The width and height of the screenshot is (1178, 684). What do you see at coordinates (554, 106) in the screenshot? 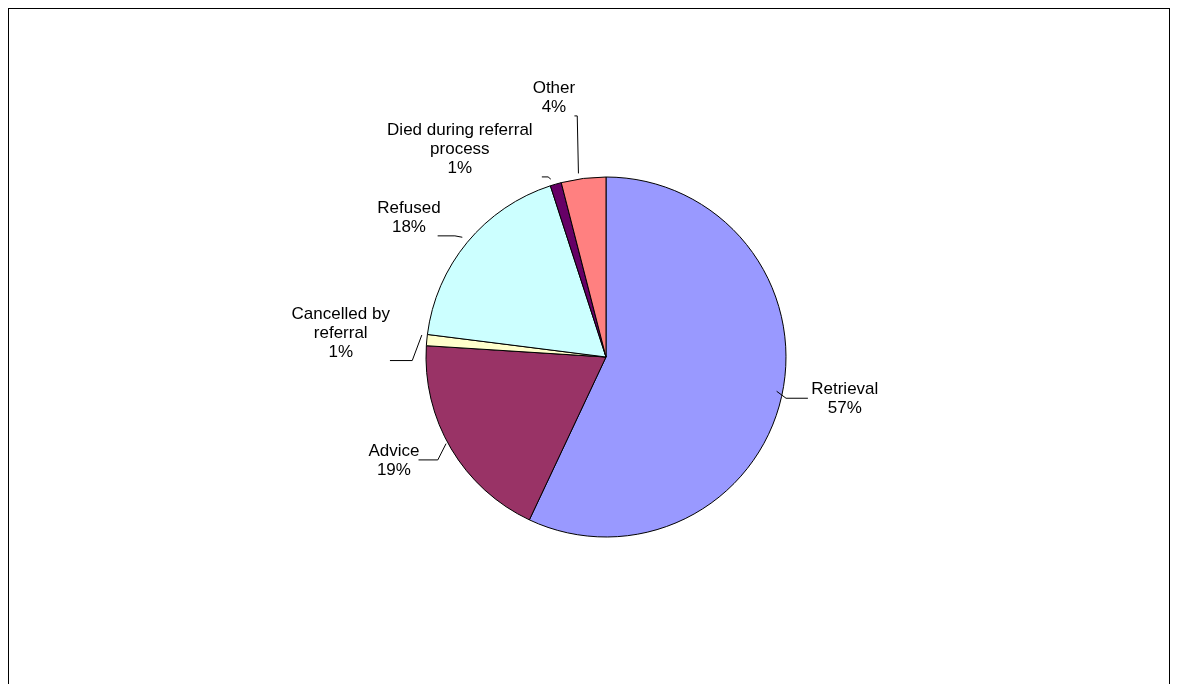
I see `data-label: 4%` at bounding box center [554, 106].